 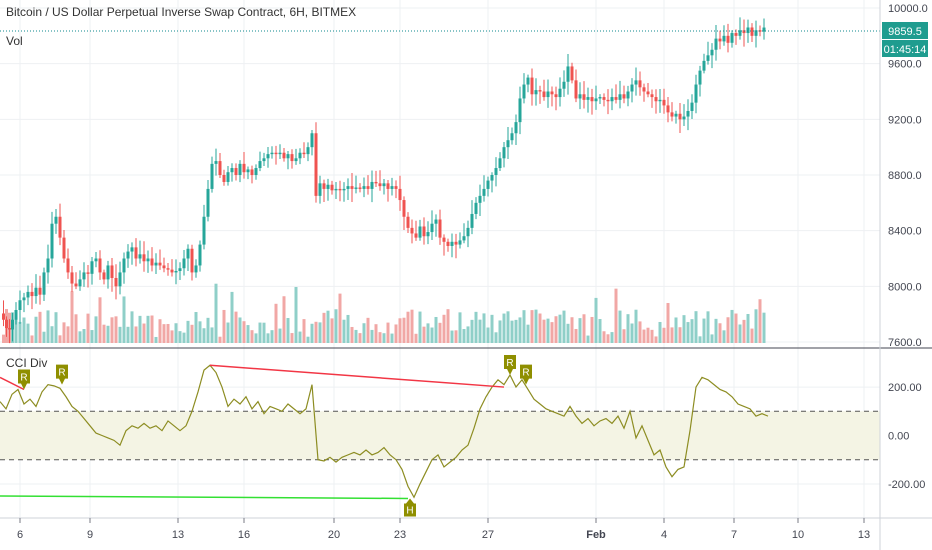 What do you see at coordinates (906, 436) in the screenshot?
I see `cci-axis: 200.00 0.00 -200.00` at bounding box center [906, 436].